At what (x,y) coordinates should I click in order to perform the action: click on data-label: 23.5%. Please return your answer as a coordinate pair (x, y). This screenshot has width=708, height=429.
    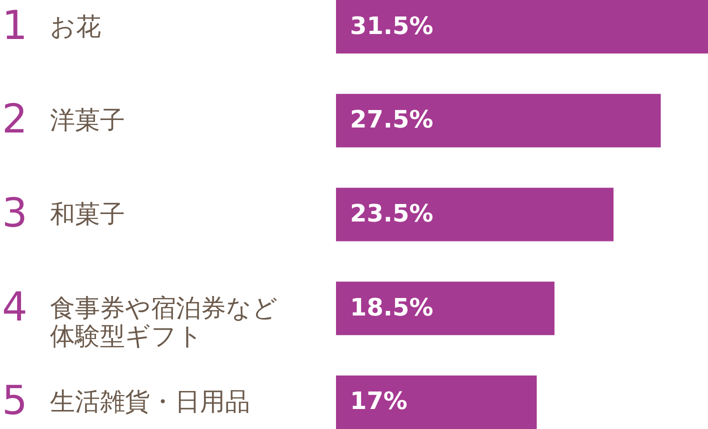
    Looking at the image, I should click on (392, 214).